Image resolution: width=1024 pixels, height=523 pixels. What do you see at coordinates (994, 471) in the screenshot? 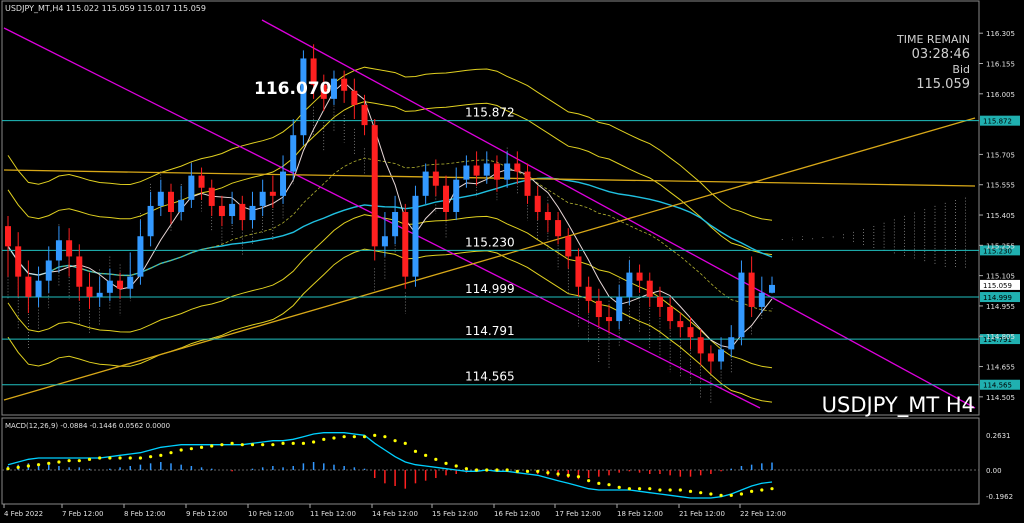
I see `macd-tick-label: 0.00` at bounding box center [994, 471].